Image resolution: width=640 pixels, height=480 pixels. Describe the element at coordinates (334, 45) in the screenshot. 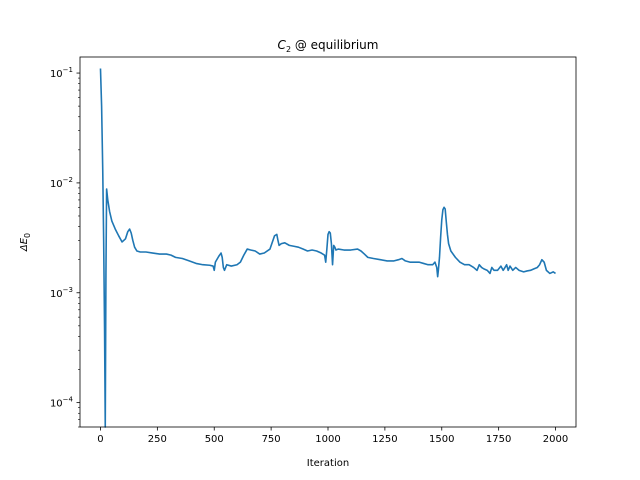

I see `title-rest: @ equilibrium` at that location.